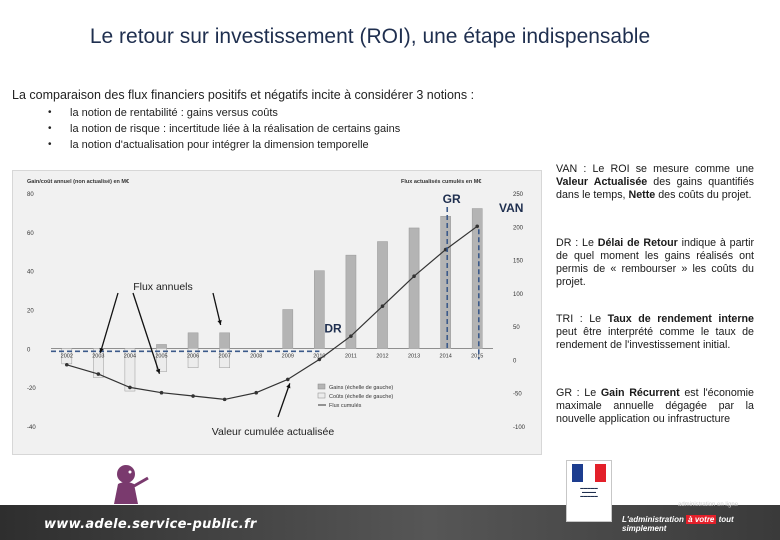 This screenshot has width=780, height=540. What do you see at coordinates (564, 393) in the screenshot?
I see `note-lead: GR` at bounding box center [564, 393].